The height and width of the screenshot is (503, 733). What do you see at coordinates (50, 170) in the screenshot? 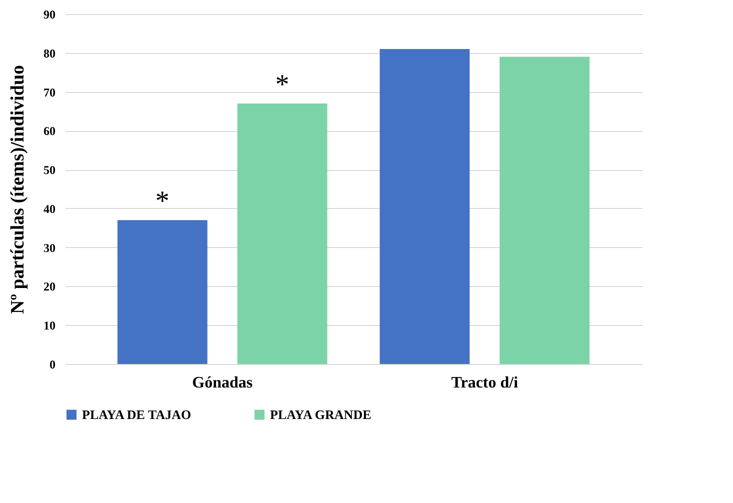
I see `y-tick-label: 50` at bounding box center [50, 170].